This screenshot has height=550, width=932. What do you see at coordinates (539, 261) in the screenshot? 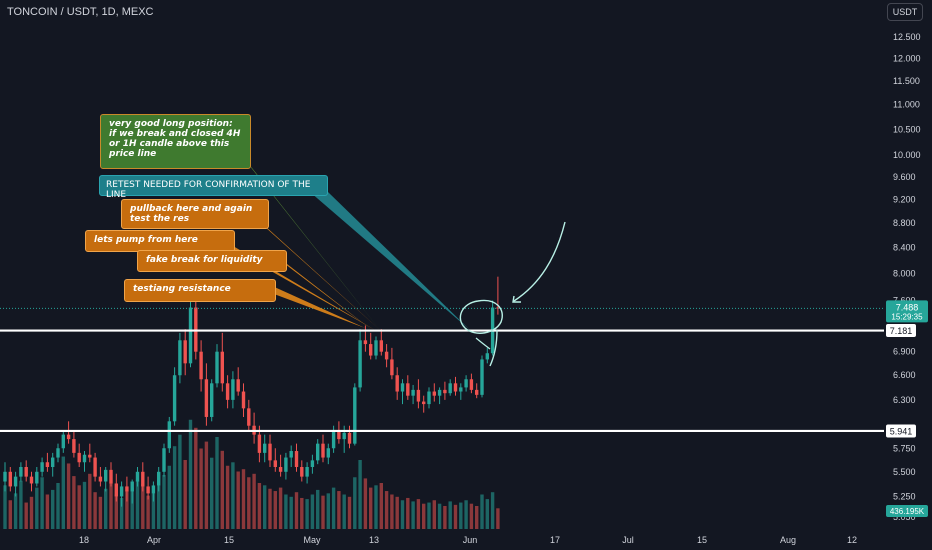
I see `drawn-pointer-arrow` at bounding box center [539, 261].